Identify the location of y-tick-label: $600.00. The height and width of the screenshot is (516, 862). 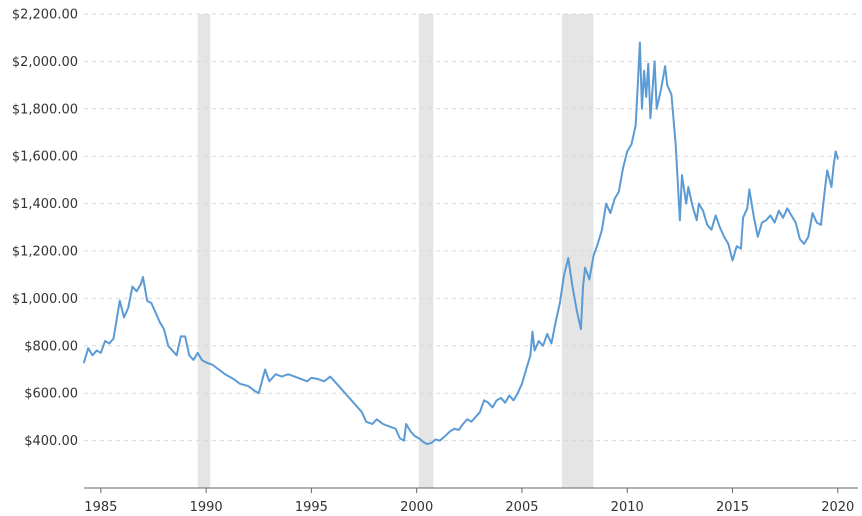
(51, 394).